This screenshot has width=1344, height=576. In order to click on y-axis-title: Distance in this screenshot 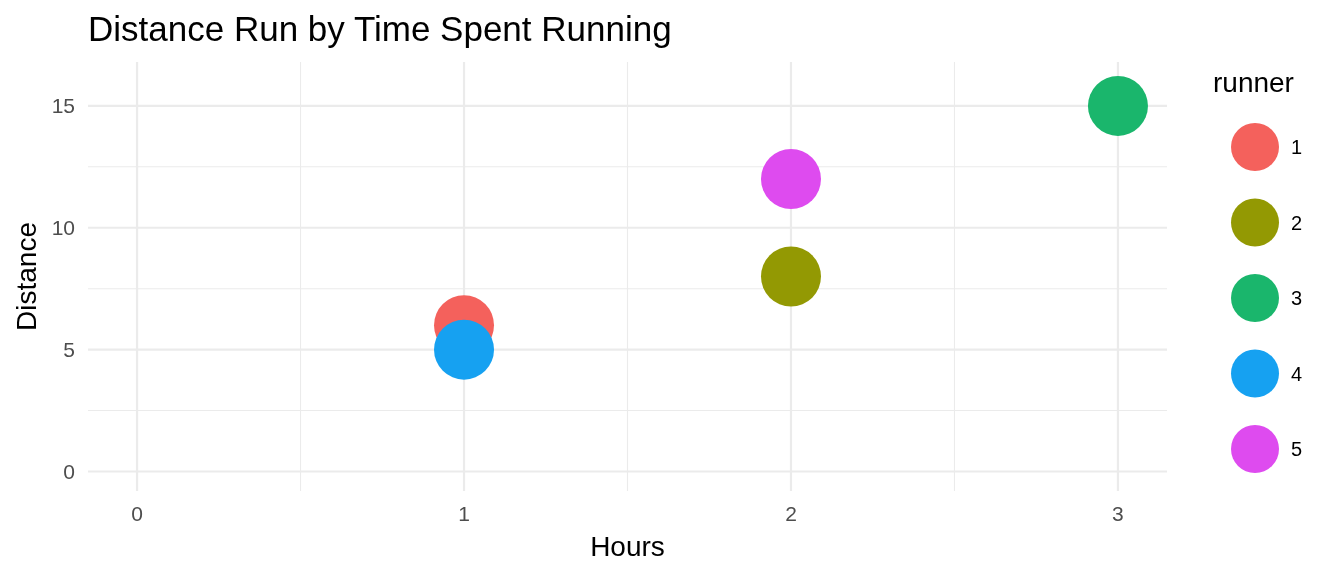, I will do `click(26, 276)`.